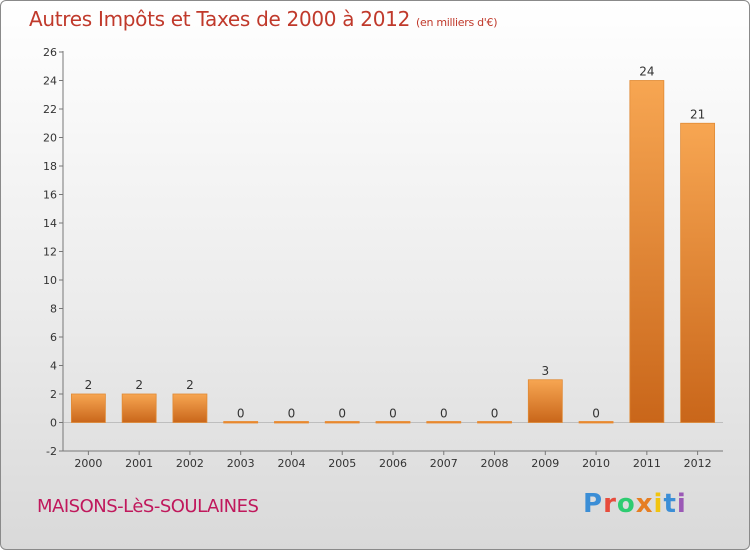 The width and height of the screenshot is (750, 550). What do you see at coordinates (698, 463) in the screenshot?
I see `x-tick-label: 2012` at bounding box center [698, 463].